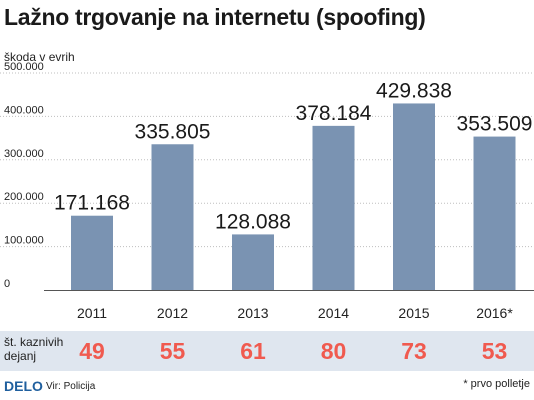  What do you see at coordinates (252, 313) in the screenshot?
I see `x-tick-label: 2013` at bounding box center [252, 313].